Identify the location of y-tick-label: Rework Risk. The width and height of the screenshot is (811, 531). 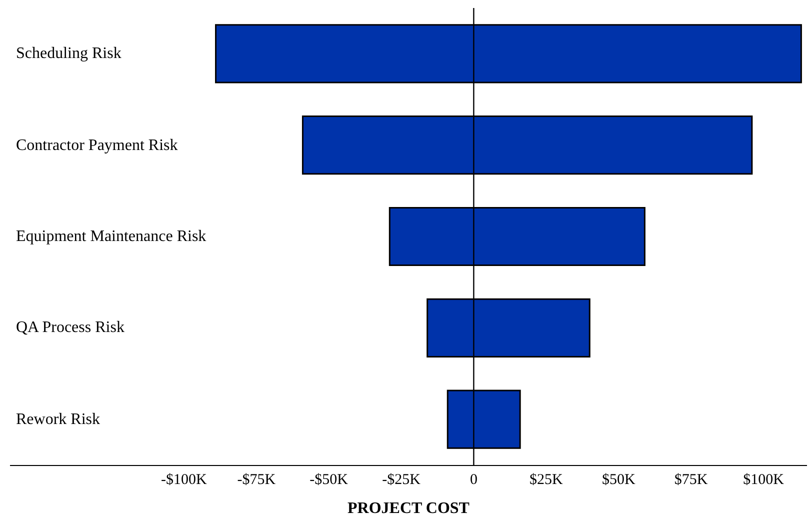
(58, 419).